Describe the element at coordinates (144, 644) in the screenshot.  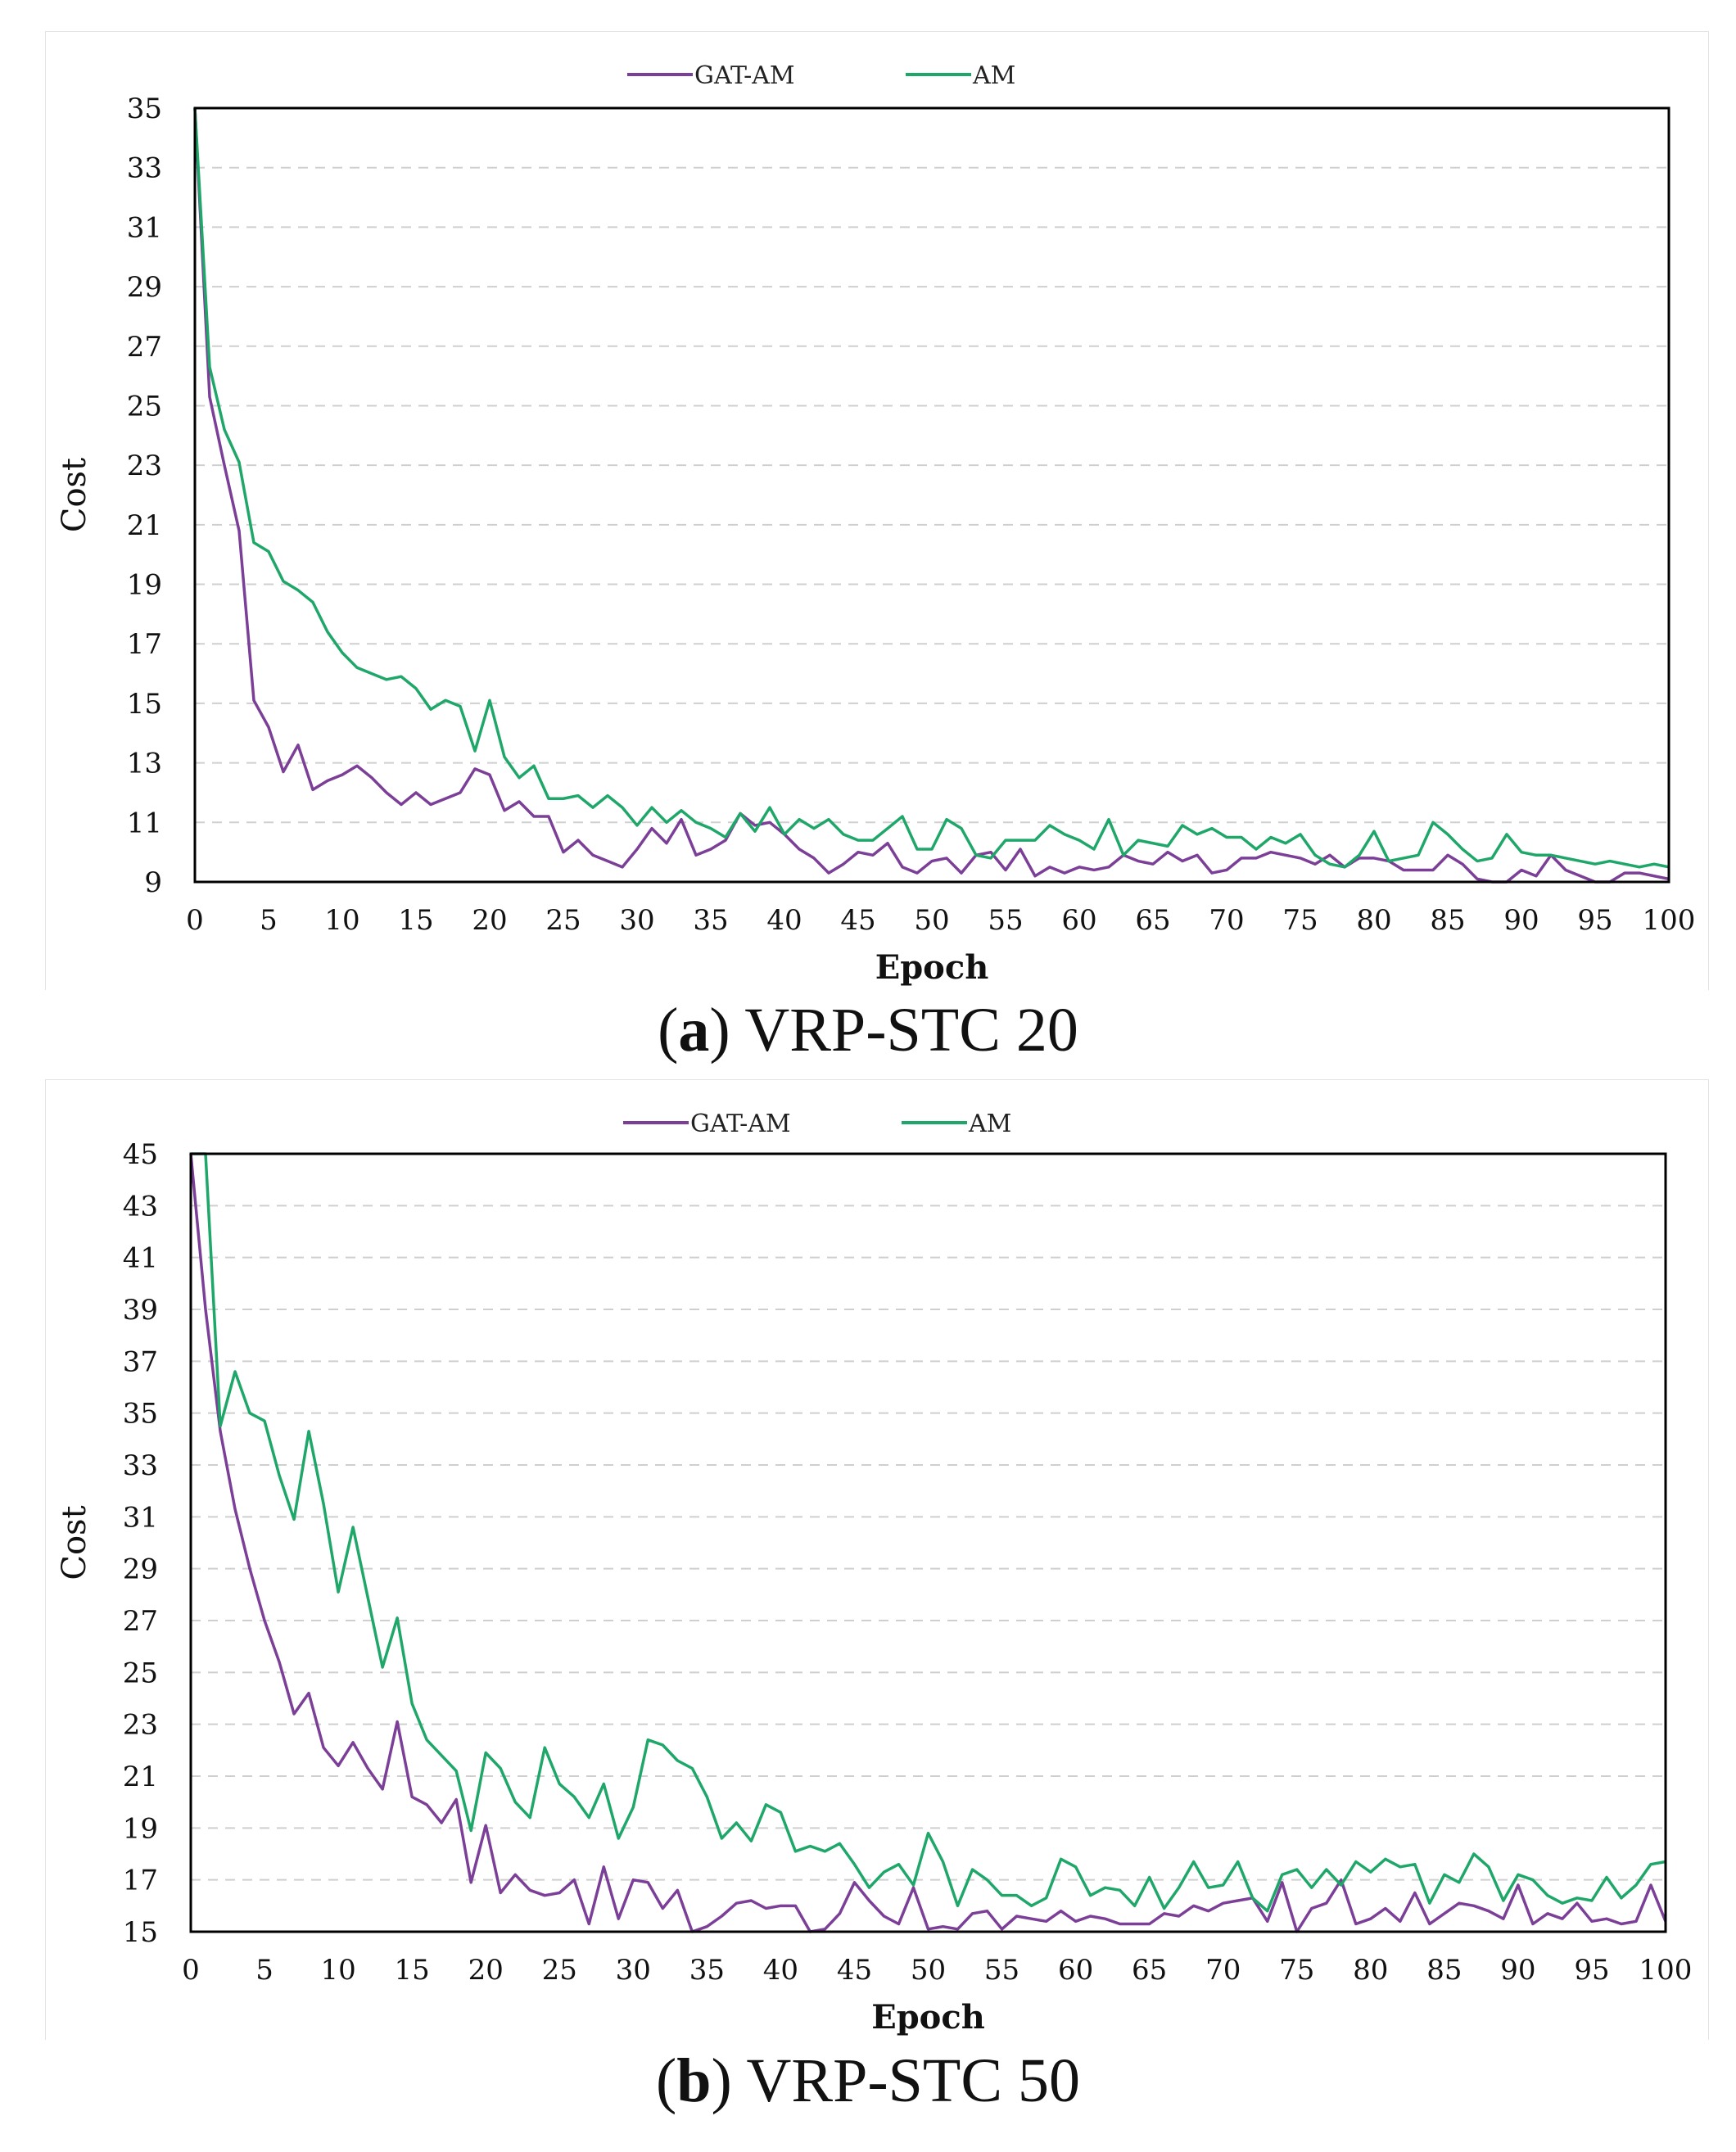
I see `chart-a-ytick-label: 17` at that location.